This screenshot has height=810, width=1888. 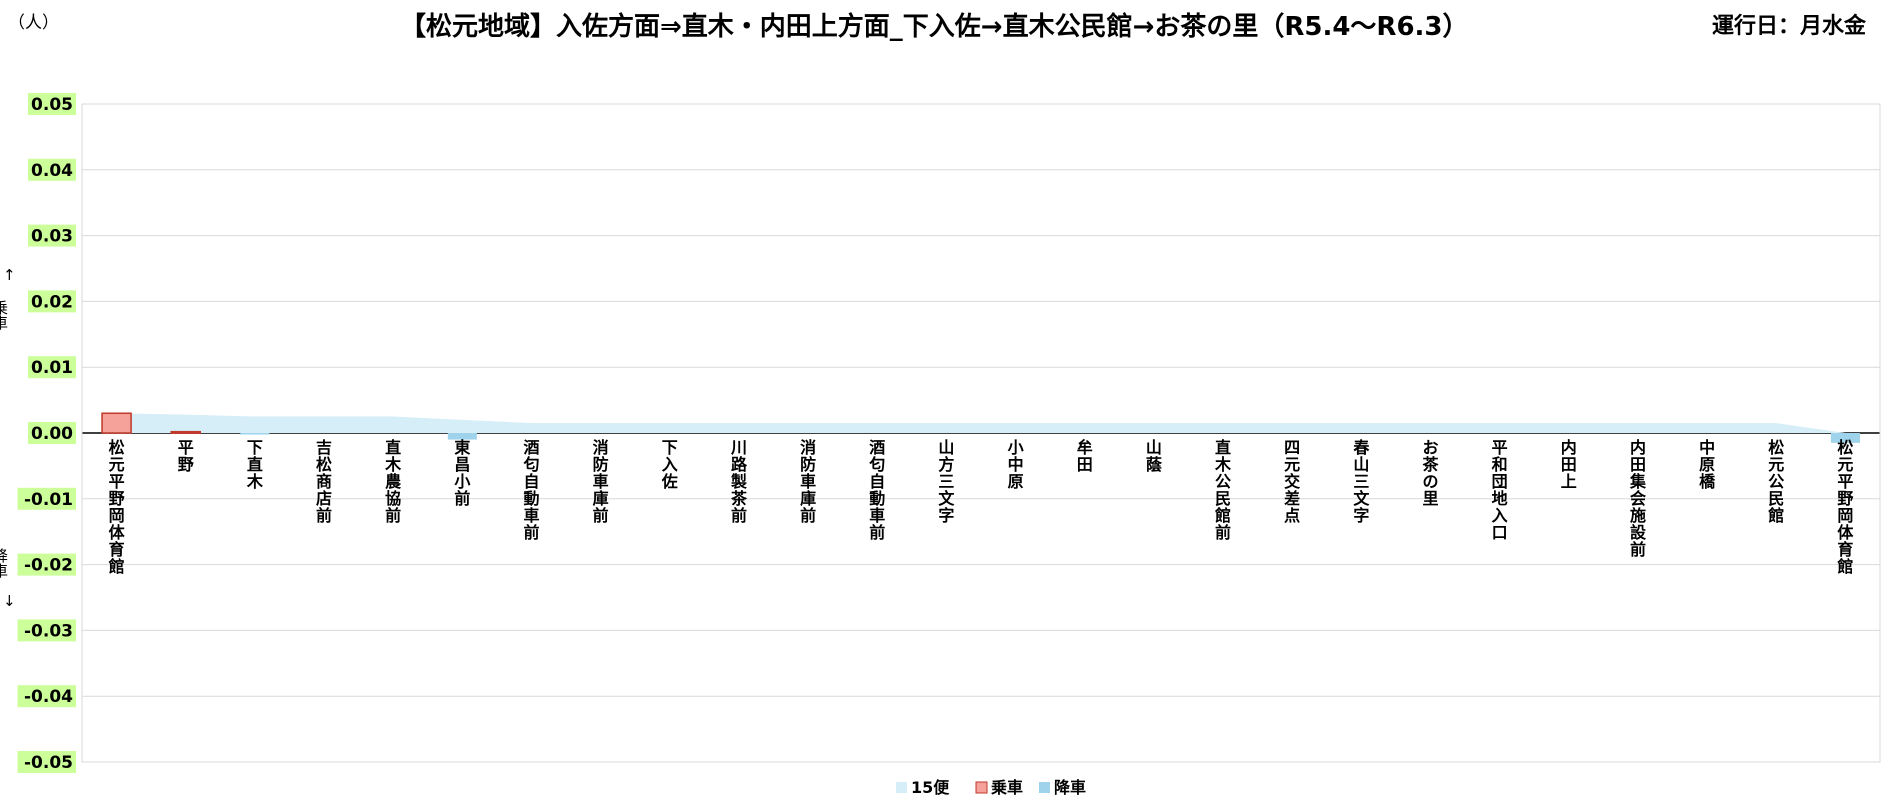 I want to click on y-tick-label: -0.03, so click(x=48, y=631).